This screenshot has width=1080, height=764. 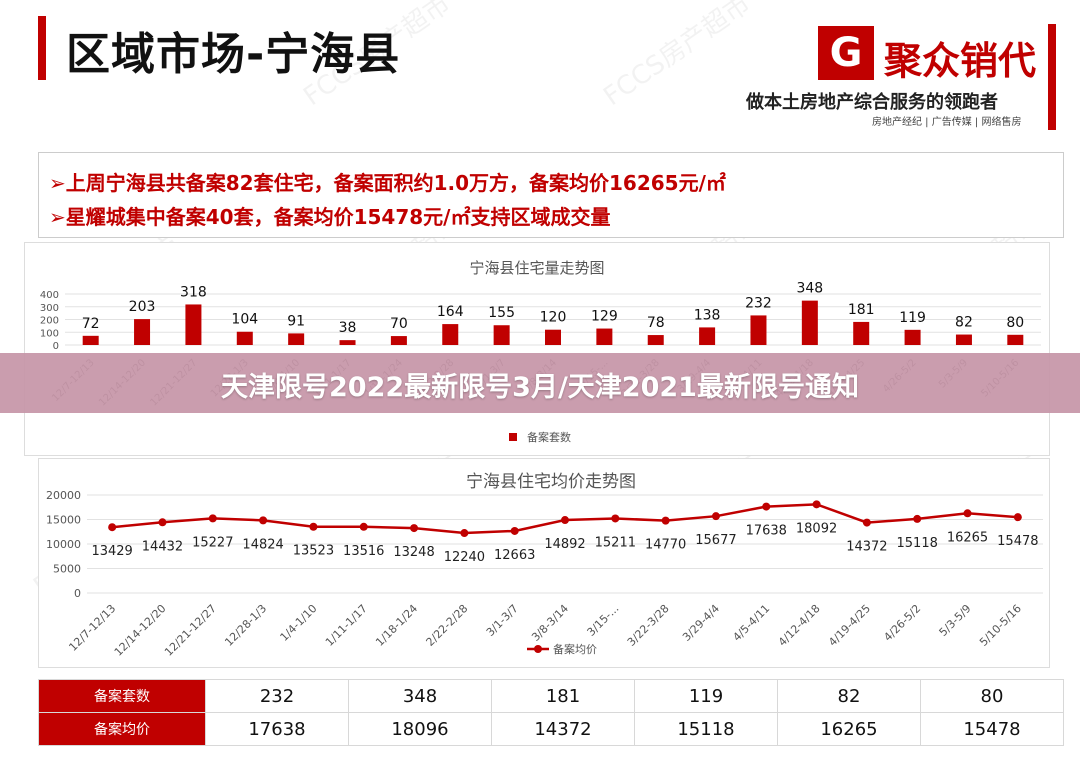 I want to click on data-label: 13516, so click(x=363, y=551).